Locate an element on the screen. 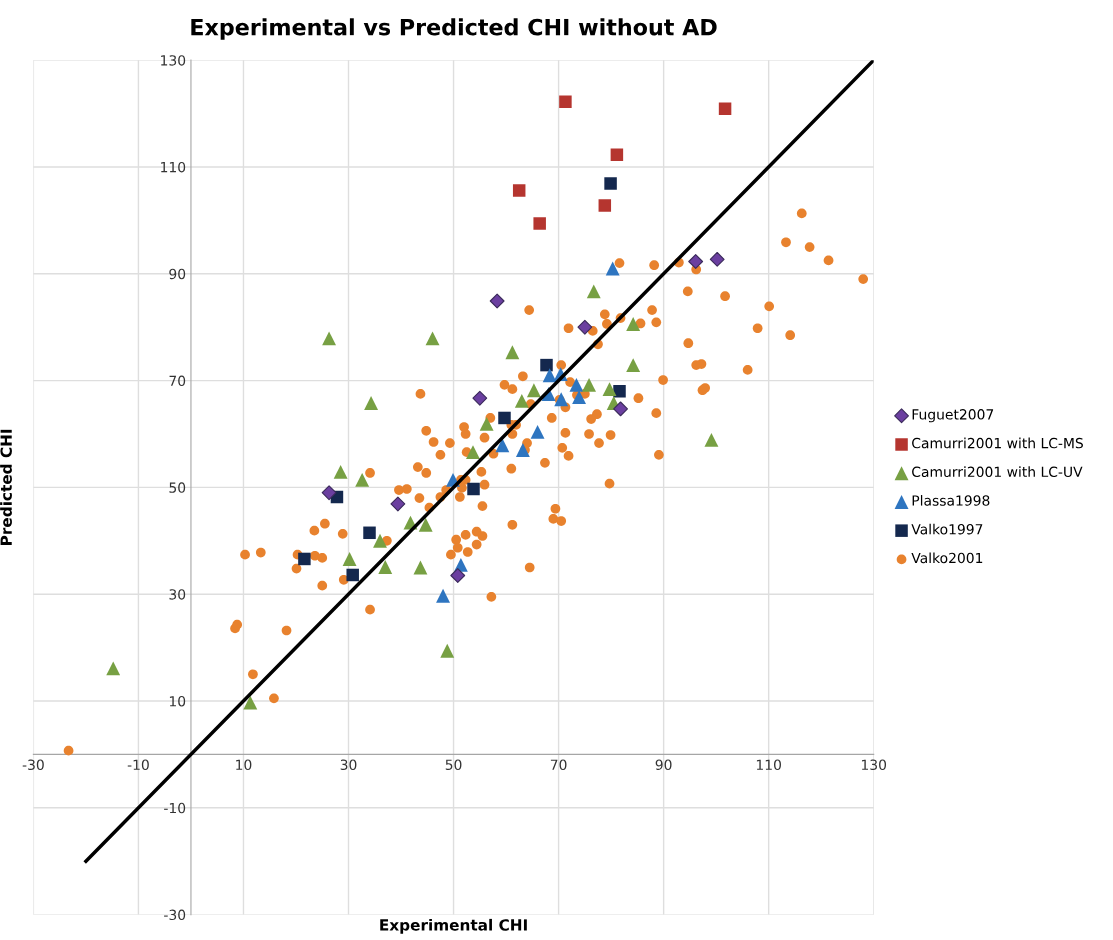 This screenshot has width=1113, height=940. x-tick-label: 130 is located at coordinates (874, 765).